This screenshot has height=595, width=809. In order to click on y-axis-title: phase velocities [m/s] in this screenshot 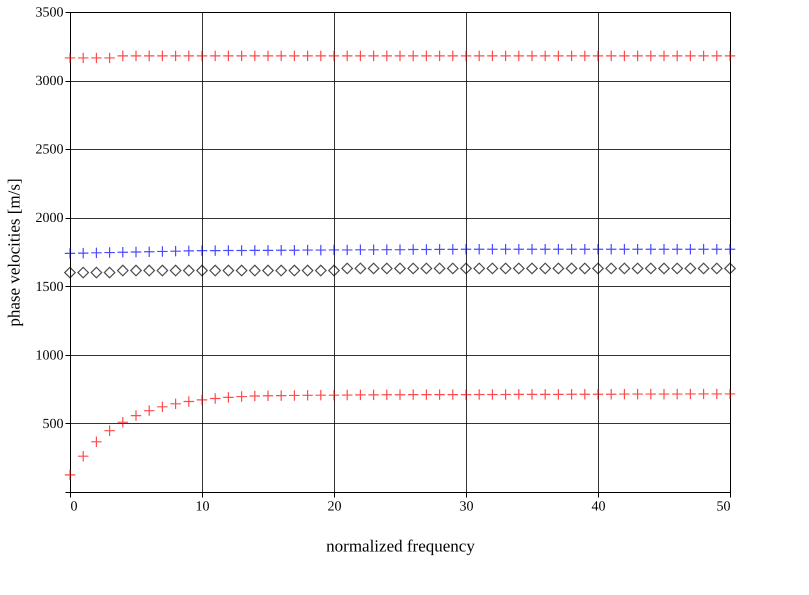, I will do `click(14, 252)`.